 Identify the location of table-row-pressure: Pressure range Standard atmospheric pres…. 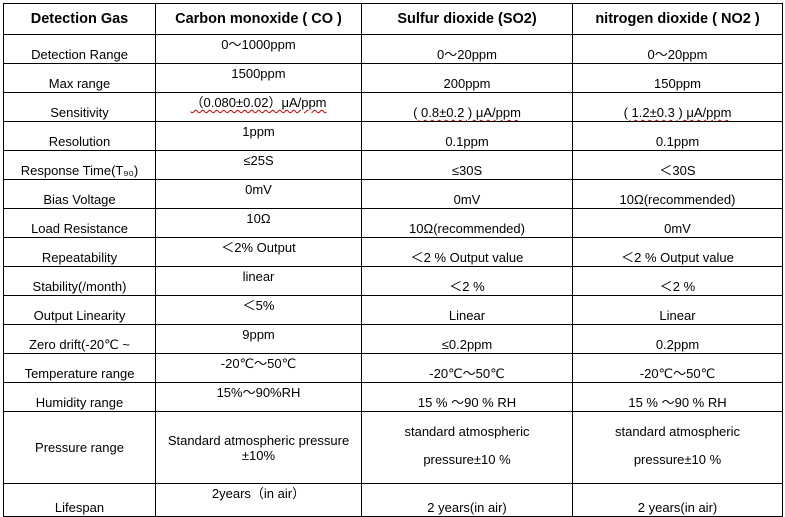
(393, 447).